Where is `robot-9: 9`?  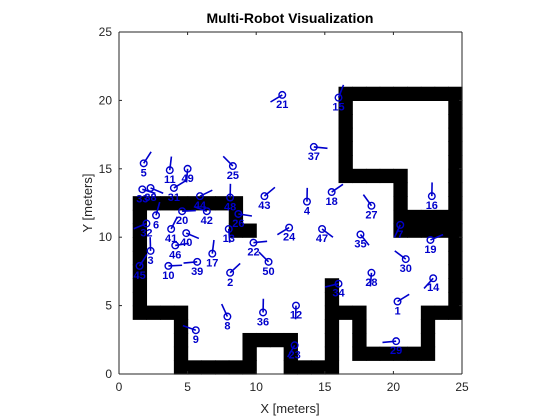 robot-9: 9 is located at coordinates (191, 335).